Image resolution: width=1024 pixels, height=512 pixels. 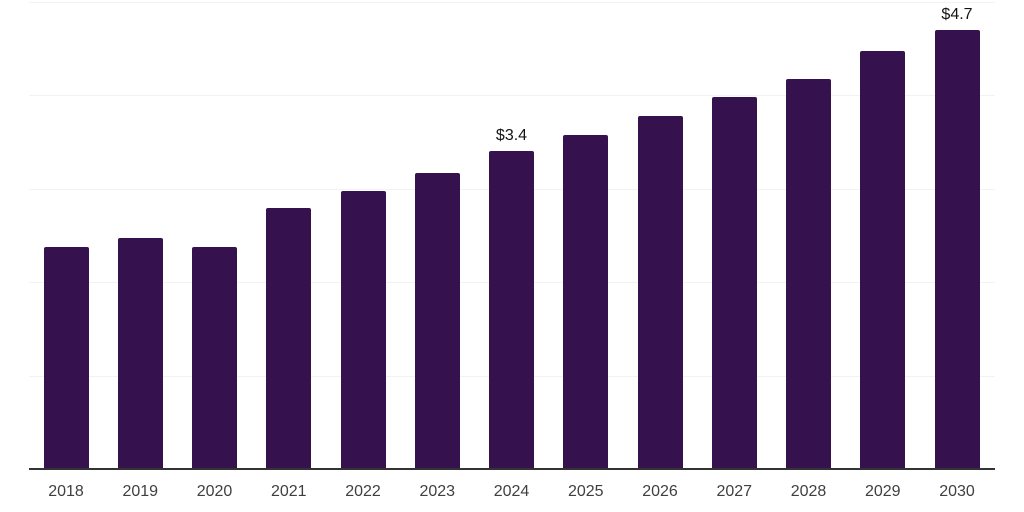 I want to click on bar-2026, so click(x=660, y=292).